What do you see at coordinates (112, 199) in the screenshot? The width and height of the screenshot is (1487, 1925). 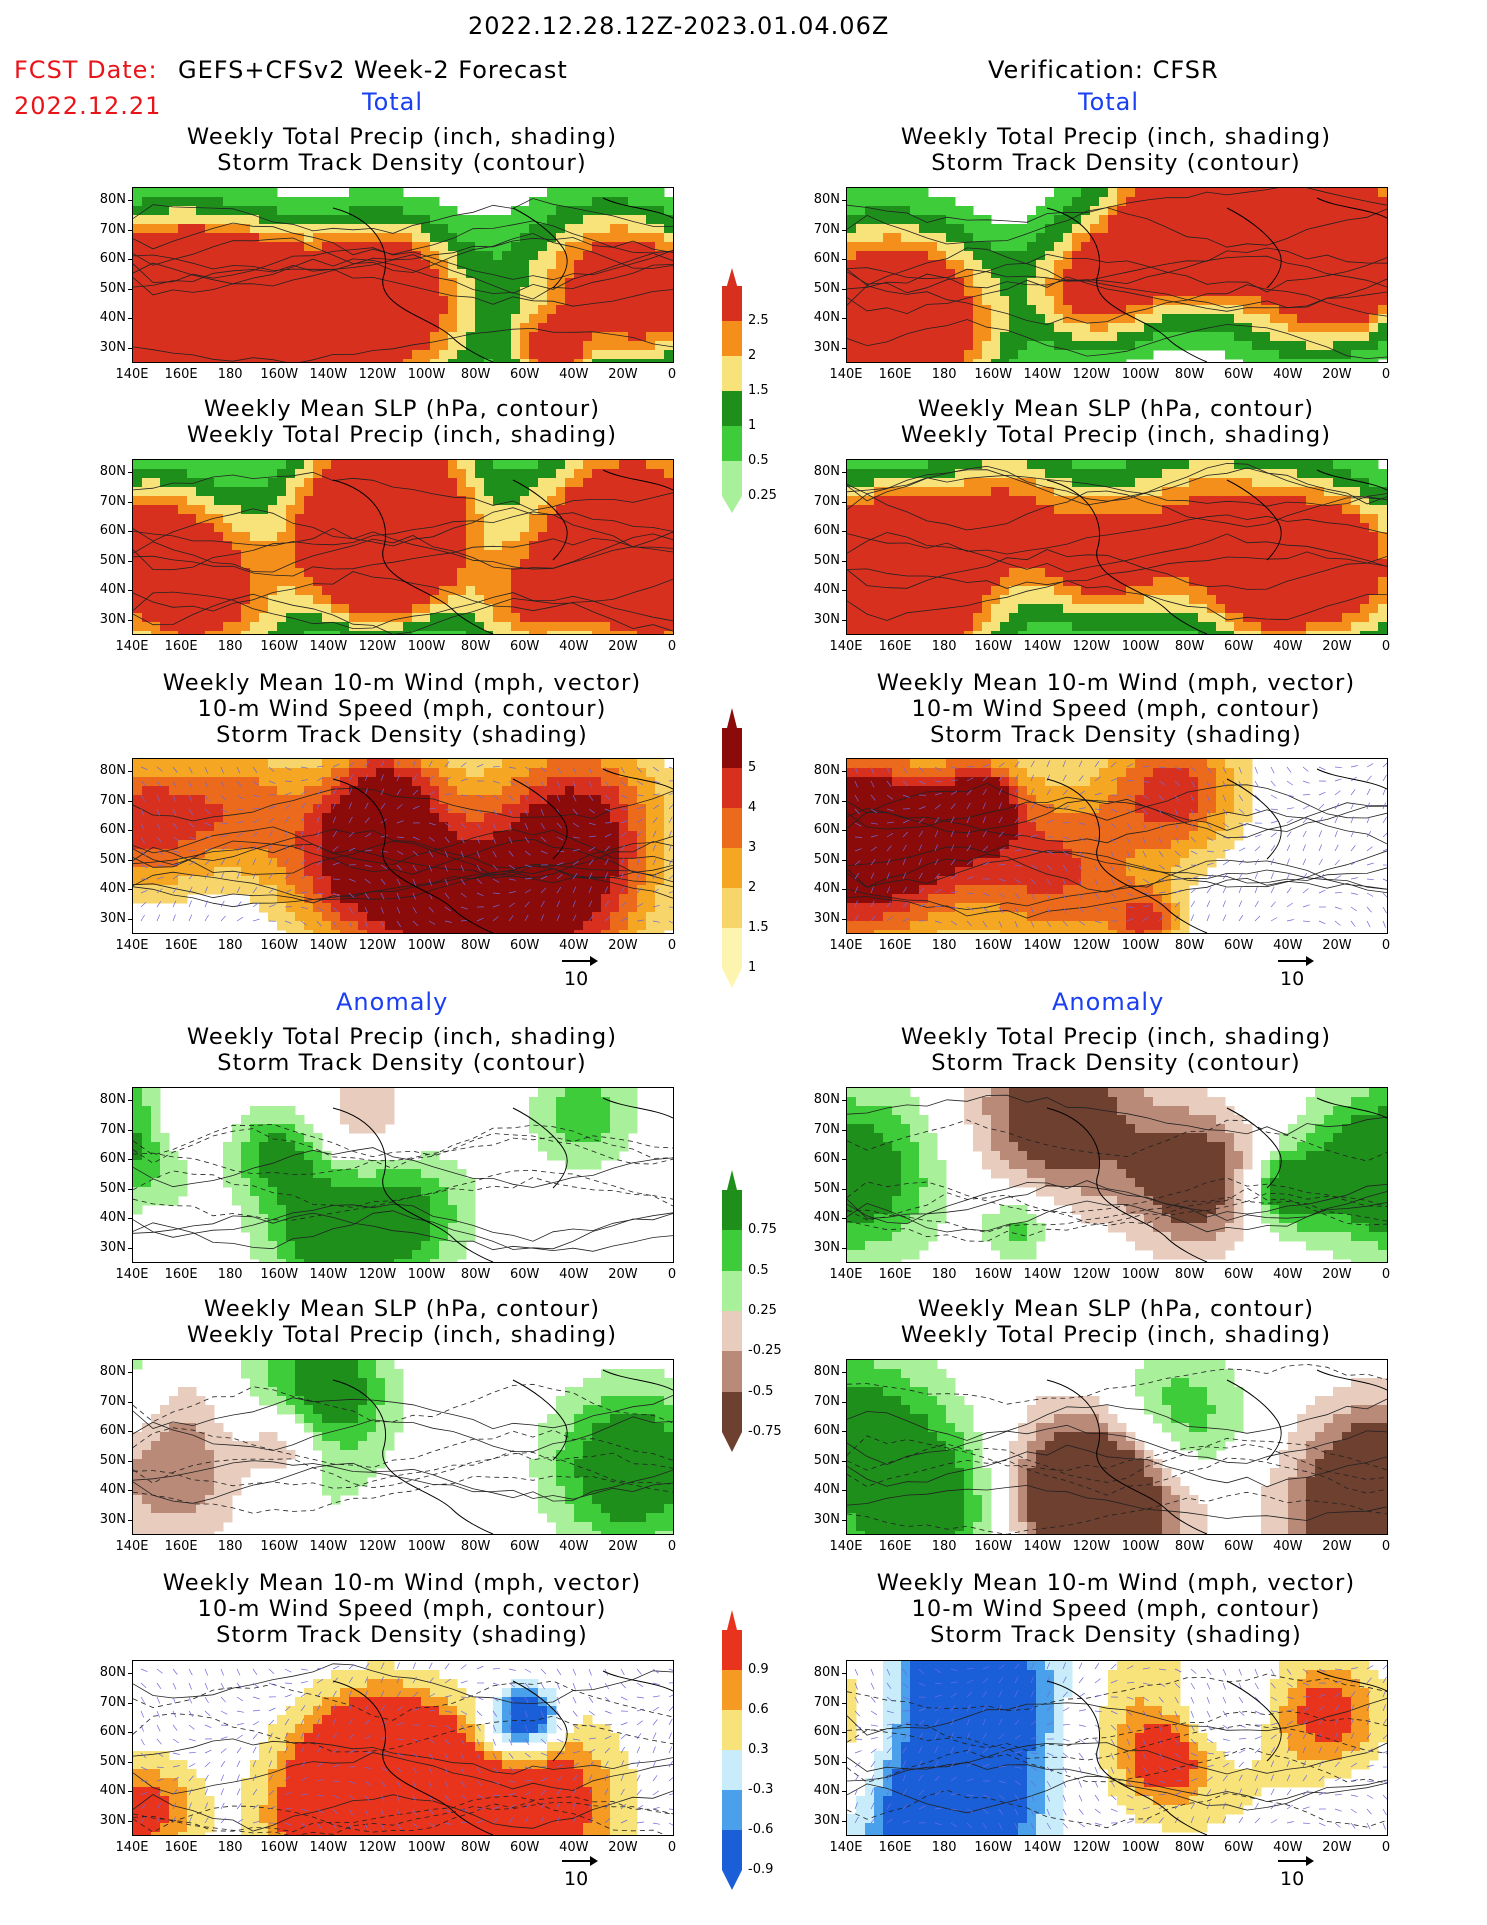 I see `lat-tick-label: 80N` at bounding box center [112, 199].